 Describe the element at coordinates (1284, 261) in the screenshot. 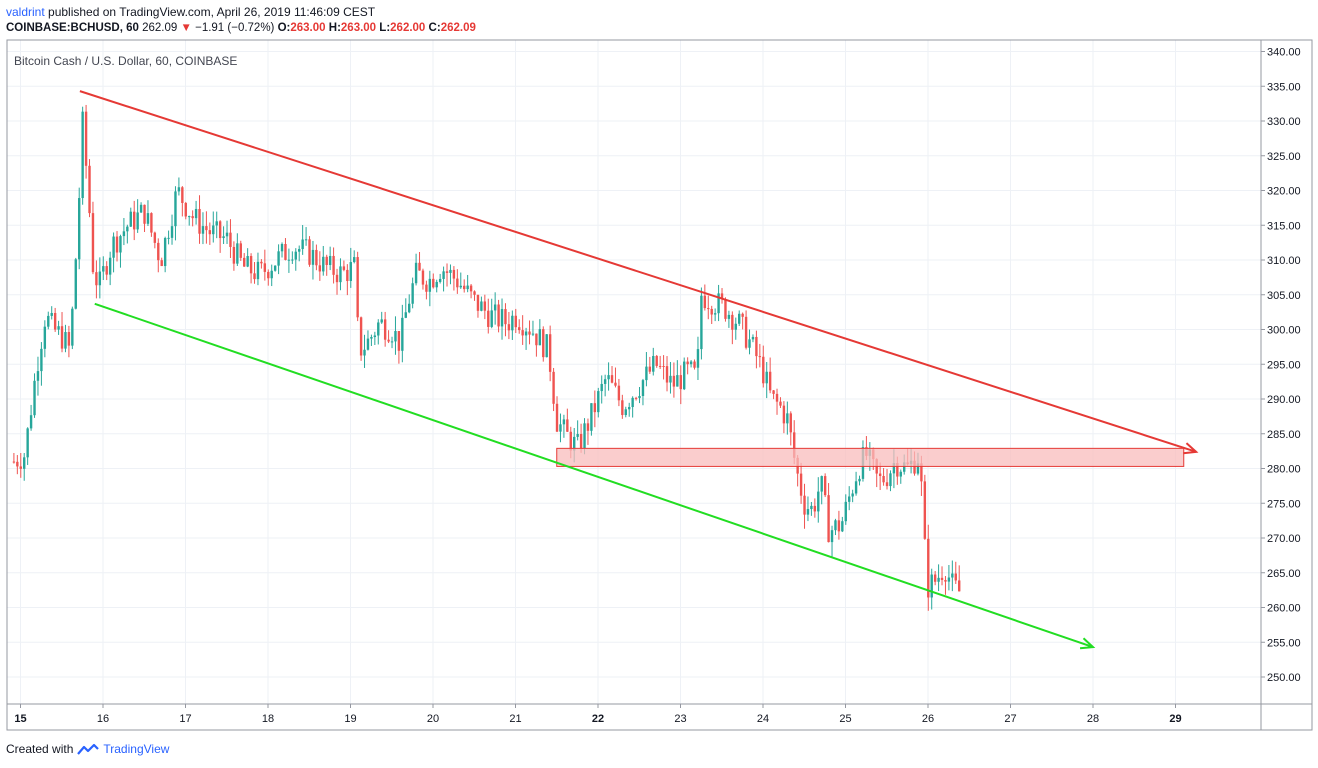

I see `price-tick-label: 310.00` at that location.